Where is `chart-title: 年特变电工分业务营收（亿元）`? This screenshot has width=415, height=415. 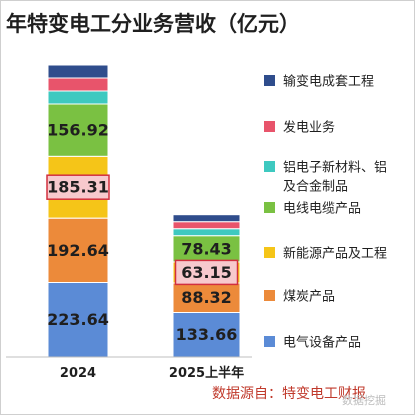
chart-title: 年特变电工分业务营收（亿元） is located at coordinates (153, 24).